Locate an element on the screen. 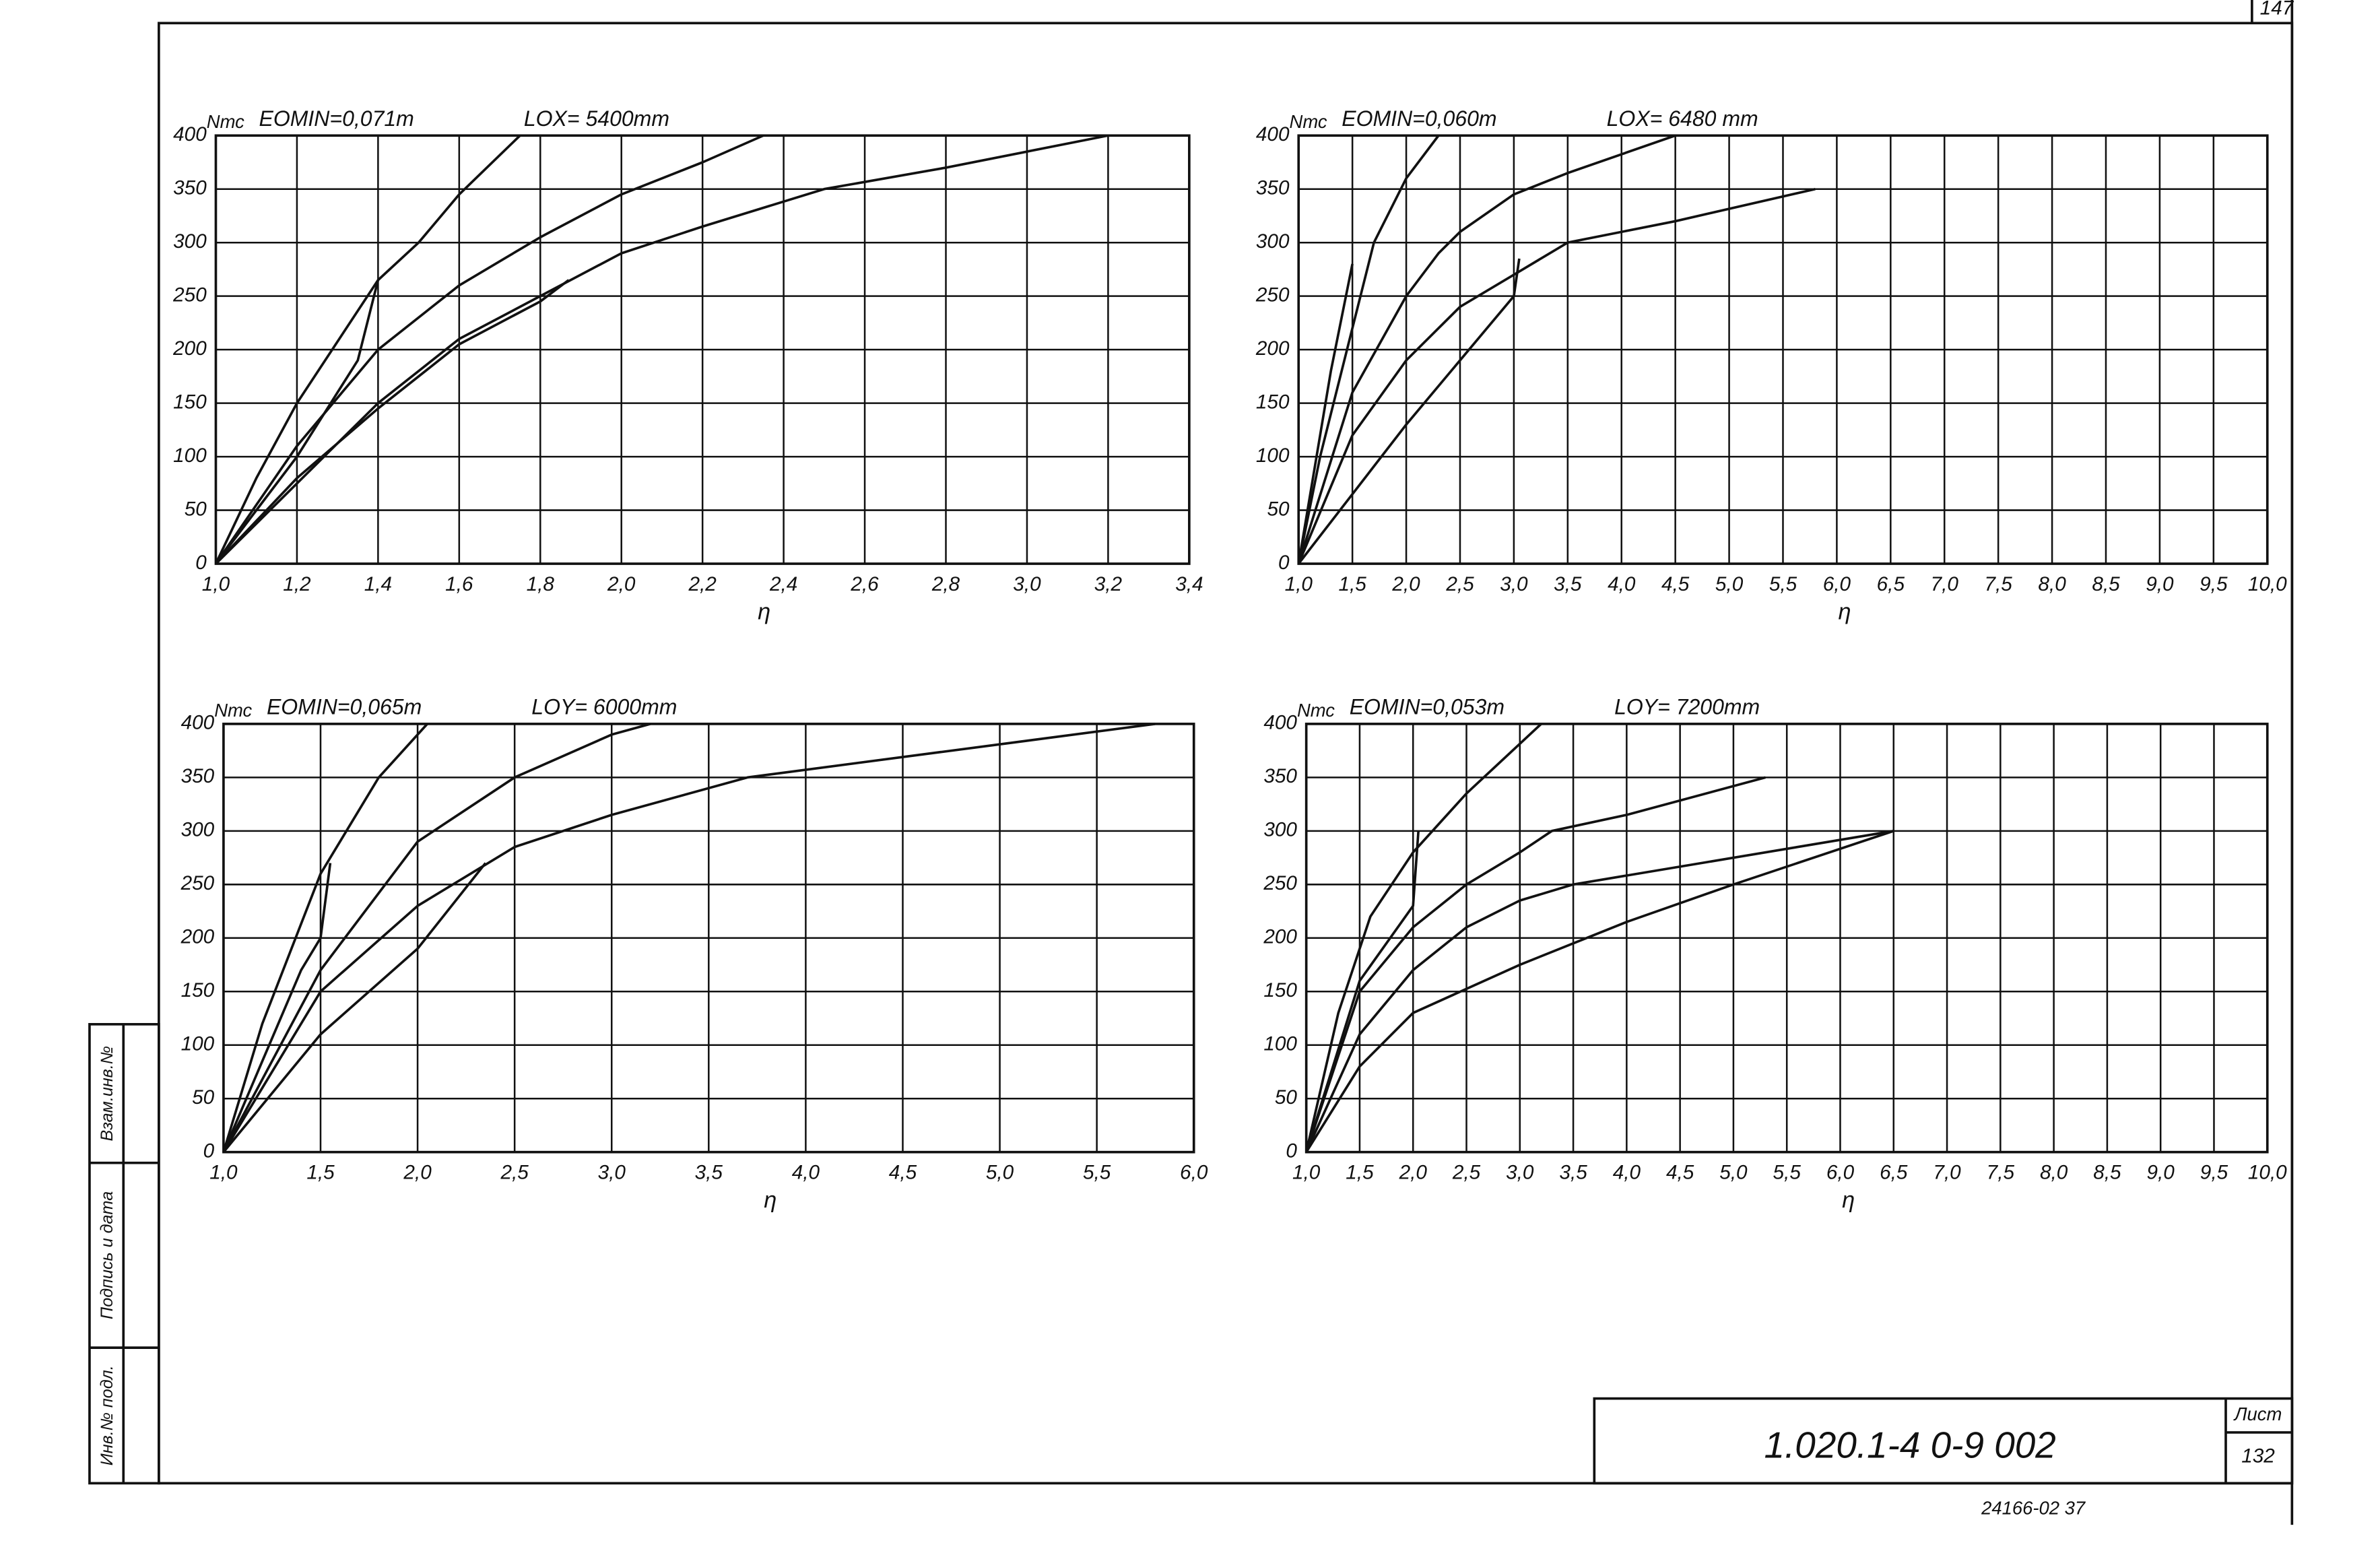 The image size is (2380, 1551). length-label: LOX= 6480 mm is located at coordinates (1683, 118).